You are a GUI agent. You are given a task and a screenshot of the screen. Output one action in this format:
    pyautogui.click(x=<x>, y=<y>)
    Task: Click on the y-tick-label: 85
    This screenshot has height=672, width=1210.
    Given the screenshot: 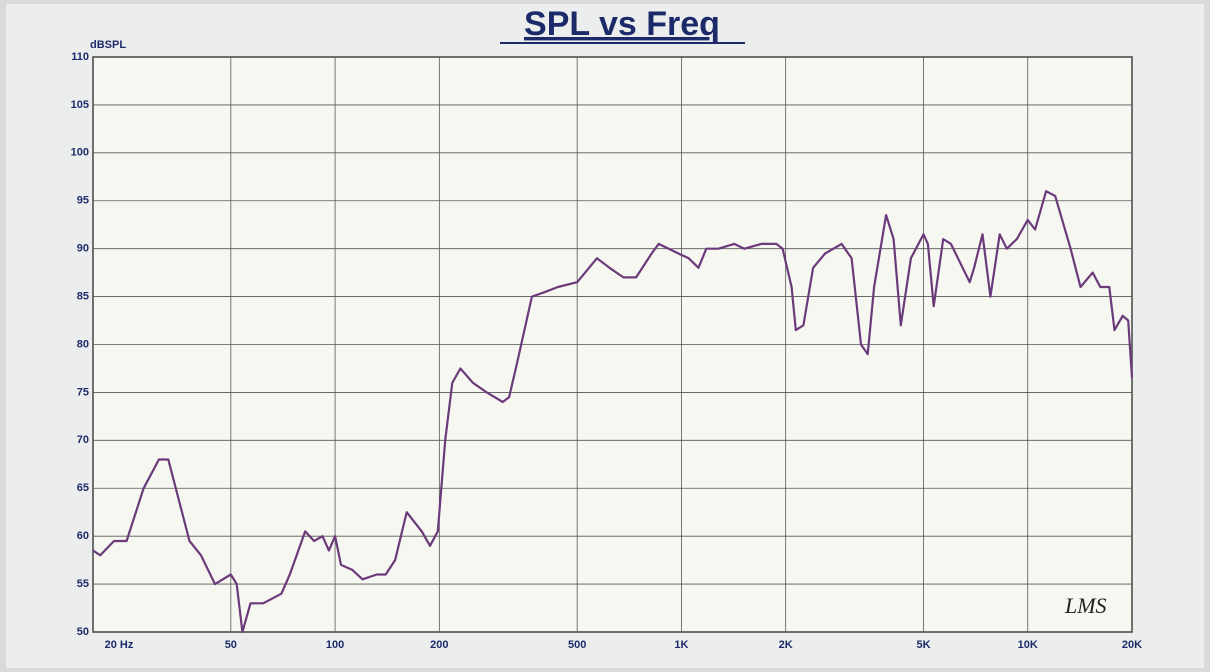 What is the action you would take?
    pyautogui.click(x=83, y=296)
    